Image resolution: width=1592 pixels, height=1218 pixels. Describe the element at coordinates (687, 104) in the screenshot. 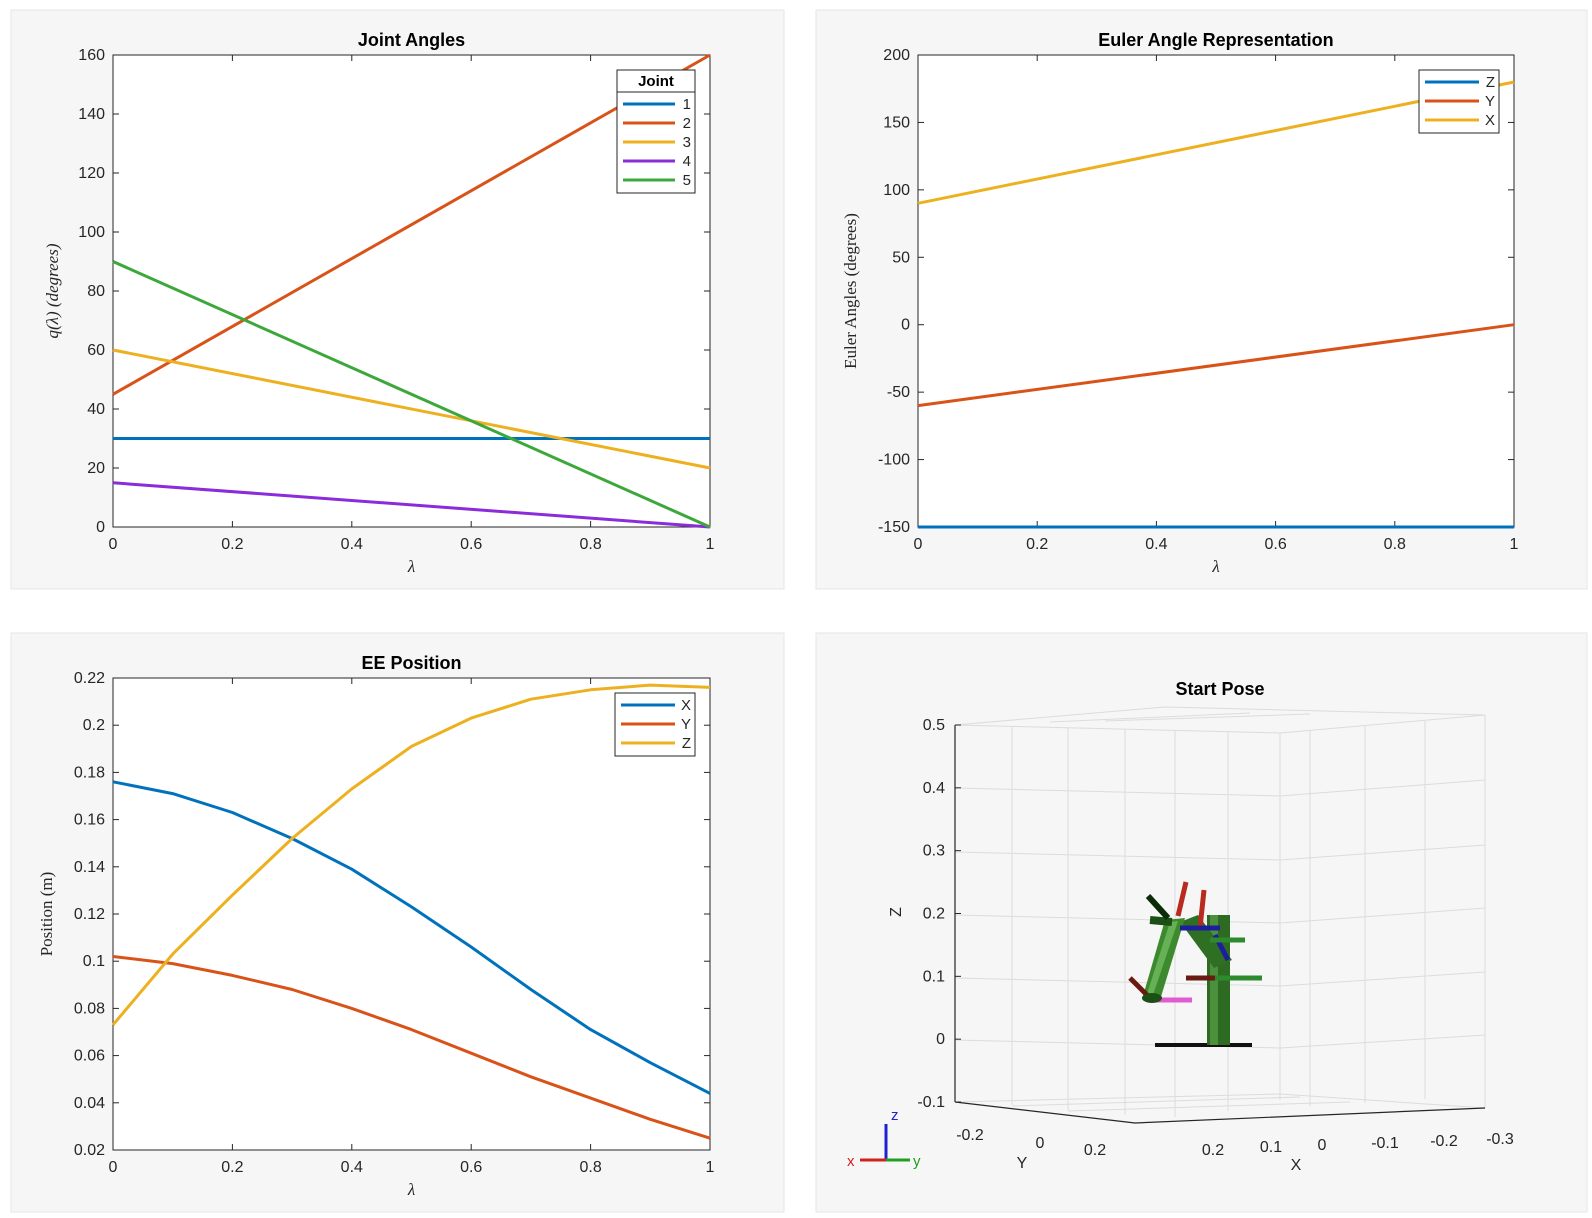

I see `legend-label: 1` at that location.